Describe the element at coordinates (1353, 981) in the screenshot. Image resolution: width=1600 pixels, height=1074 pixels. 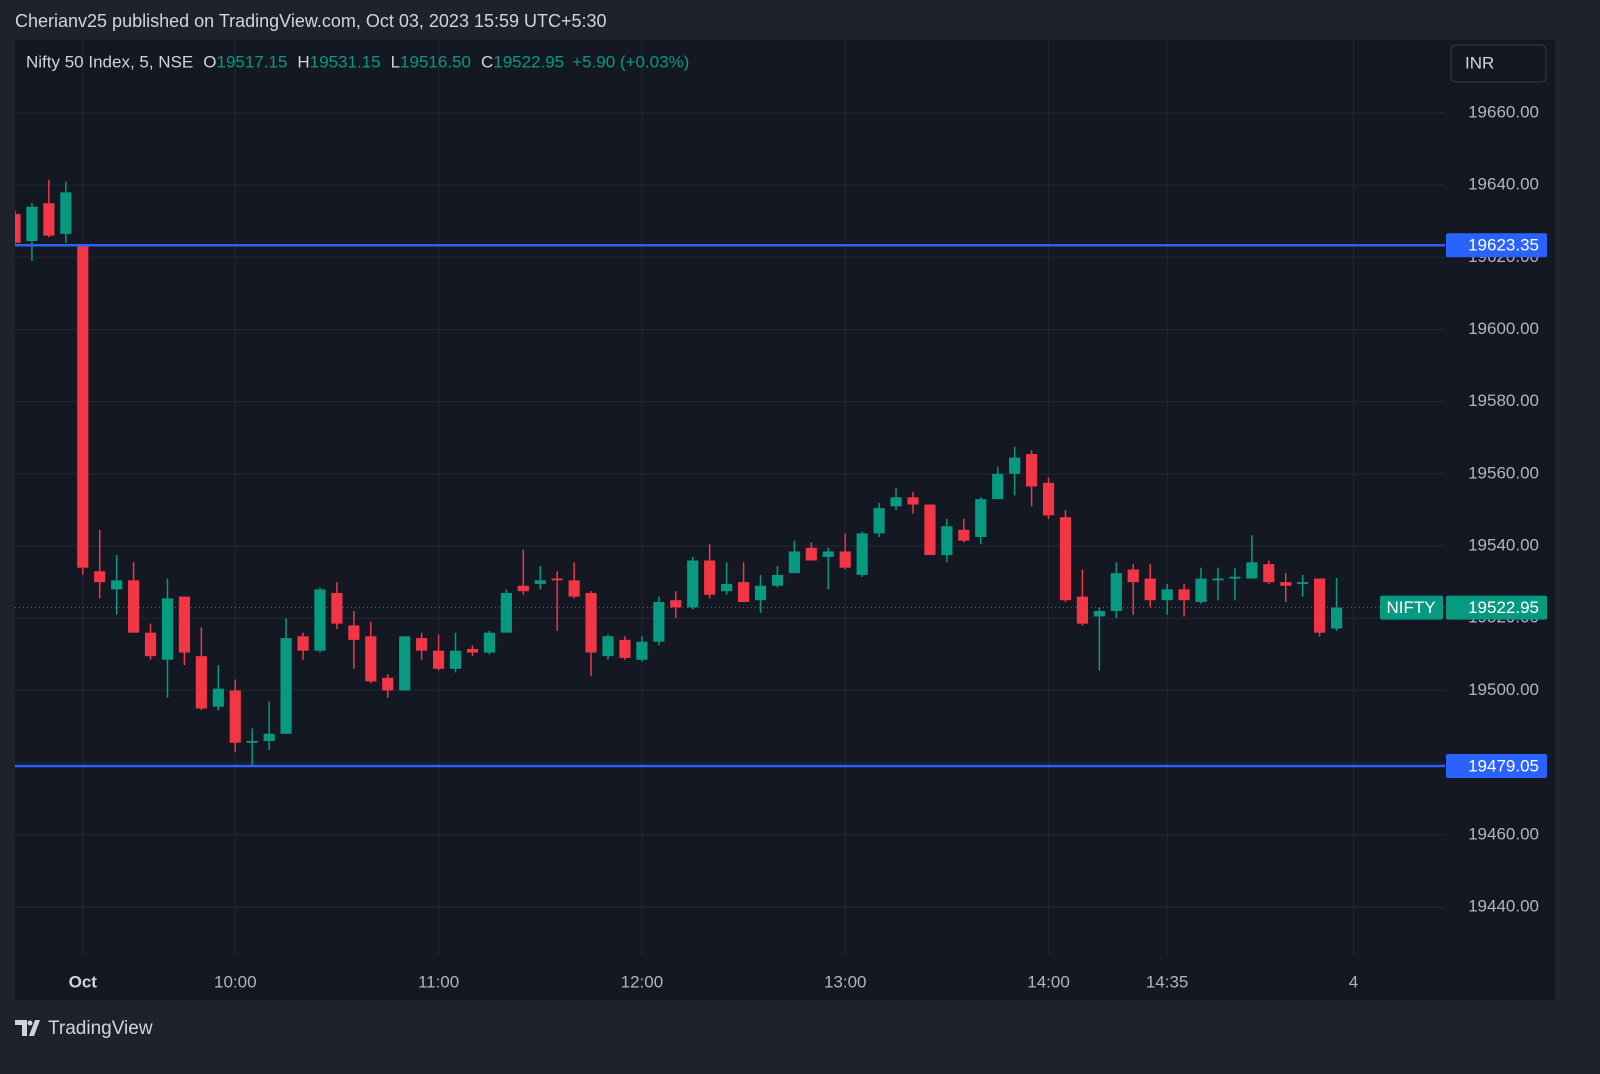
I see `x-tick-label: 4` at that location.